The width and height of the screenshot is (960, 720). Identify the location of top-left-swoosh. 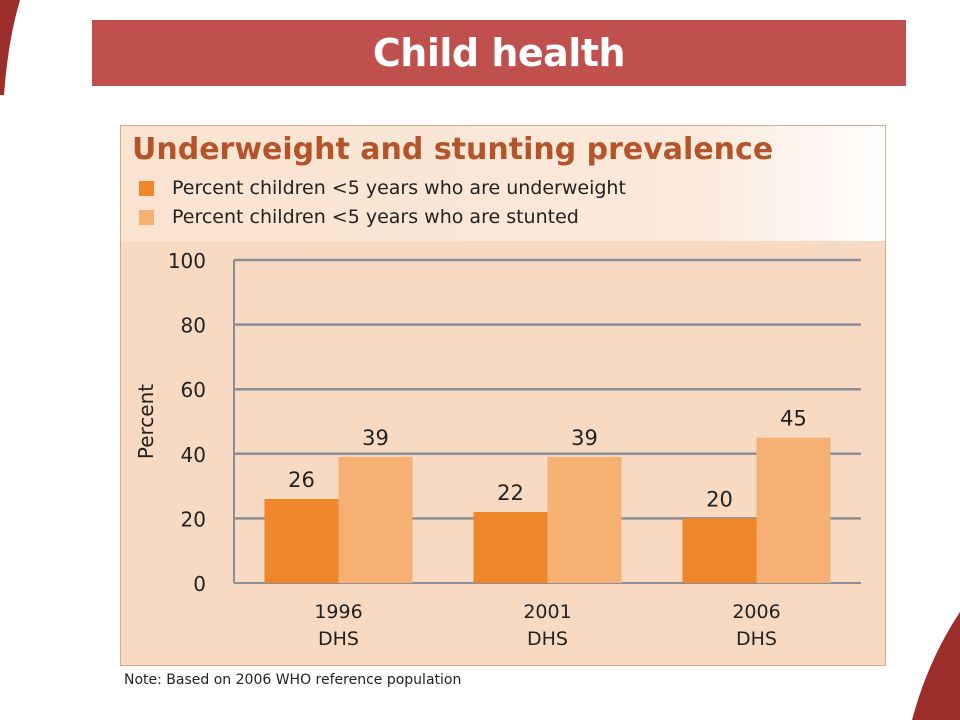
(10, 47).